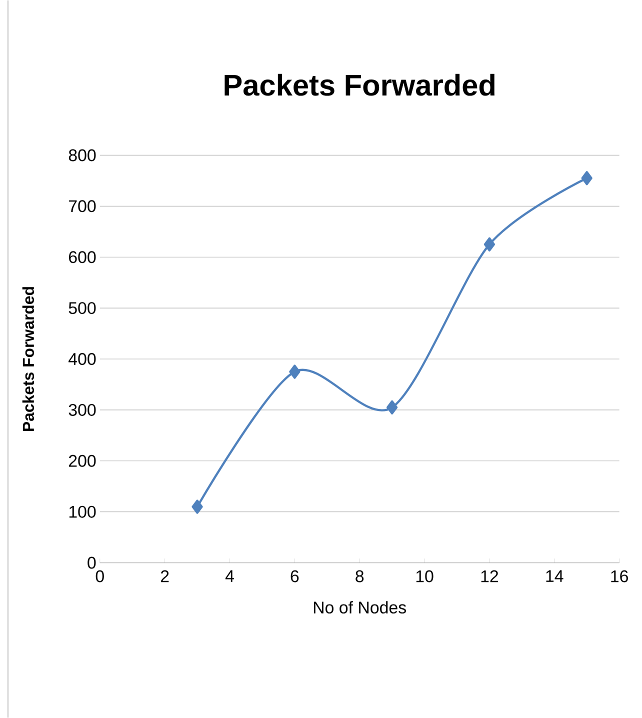  What do you see at coordinates (82, 460) in the screenshot?
I see `y-tick-label: 200` at bounding box center [82, 460].